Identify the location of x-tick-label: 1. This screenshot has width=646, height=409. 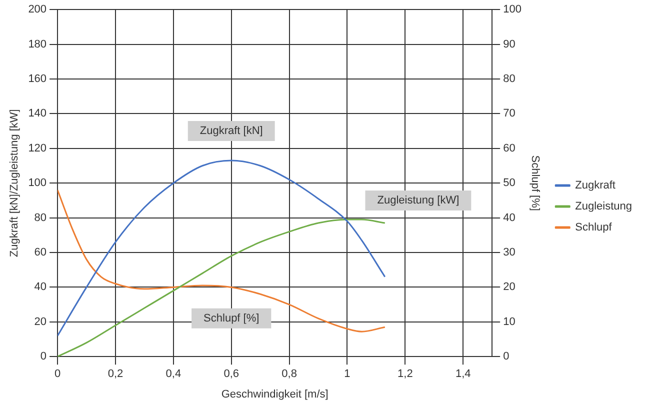
(347, 374).